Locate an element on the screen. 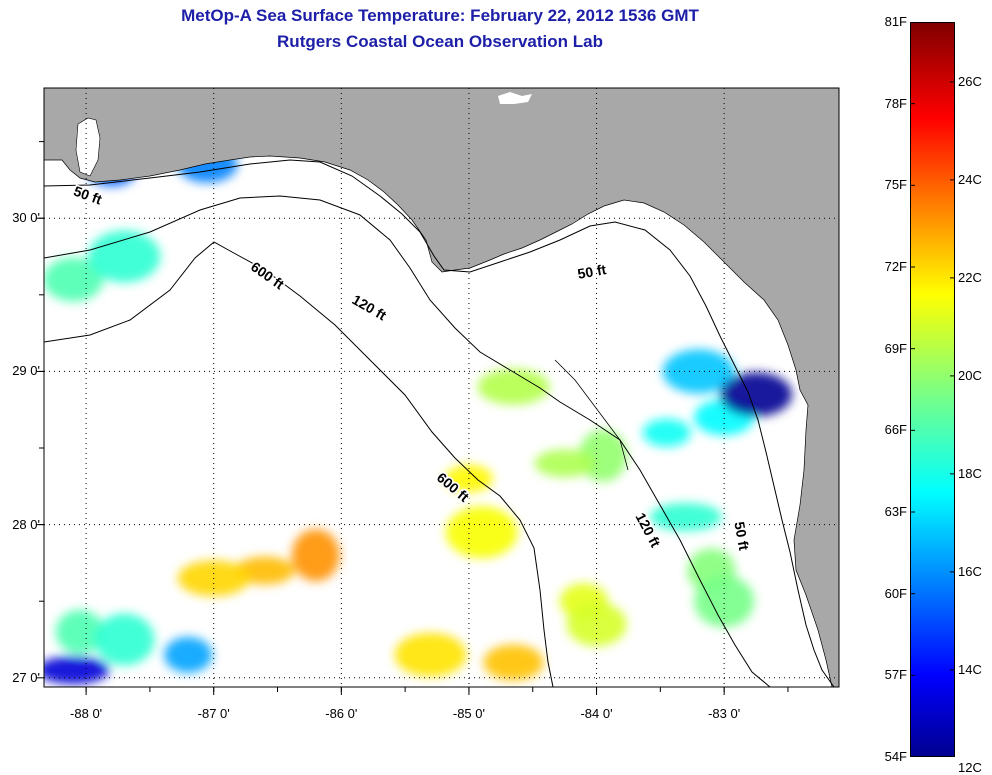  colorbar-c-label: 18C is located at coordinates (970, 473).